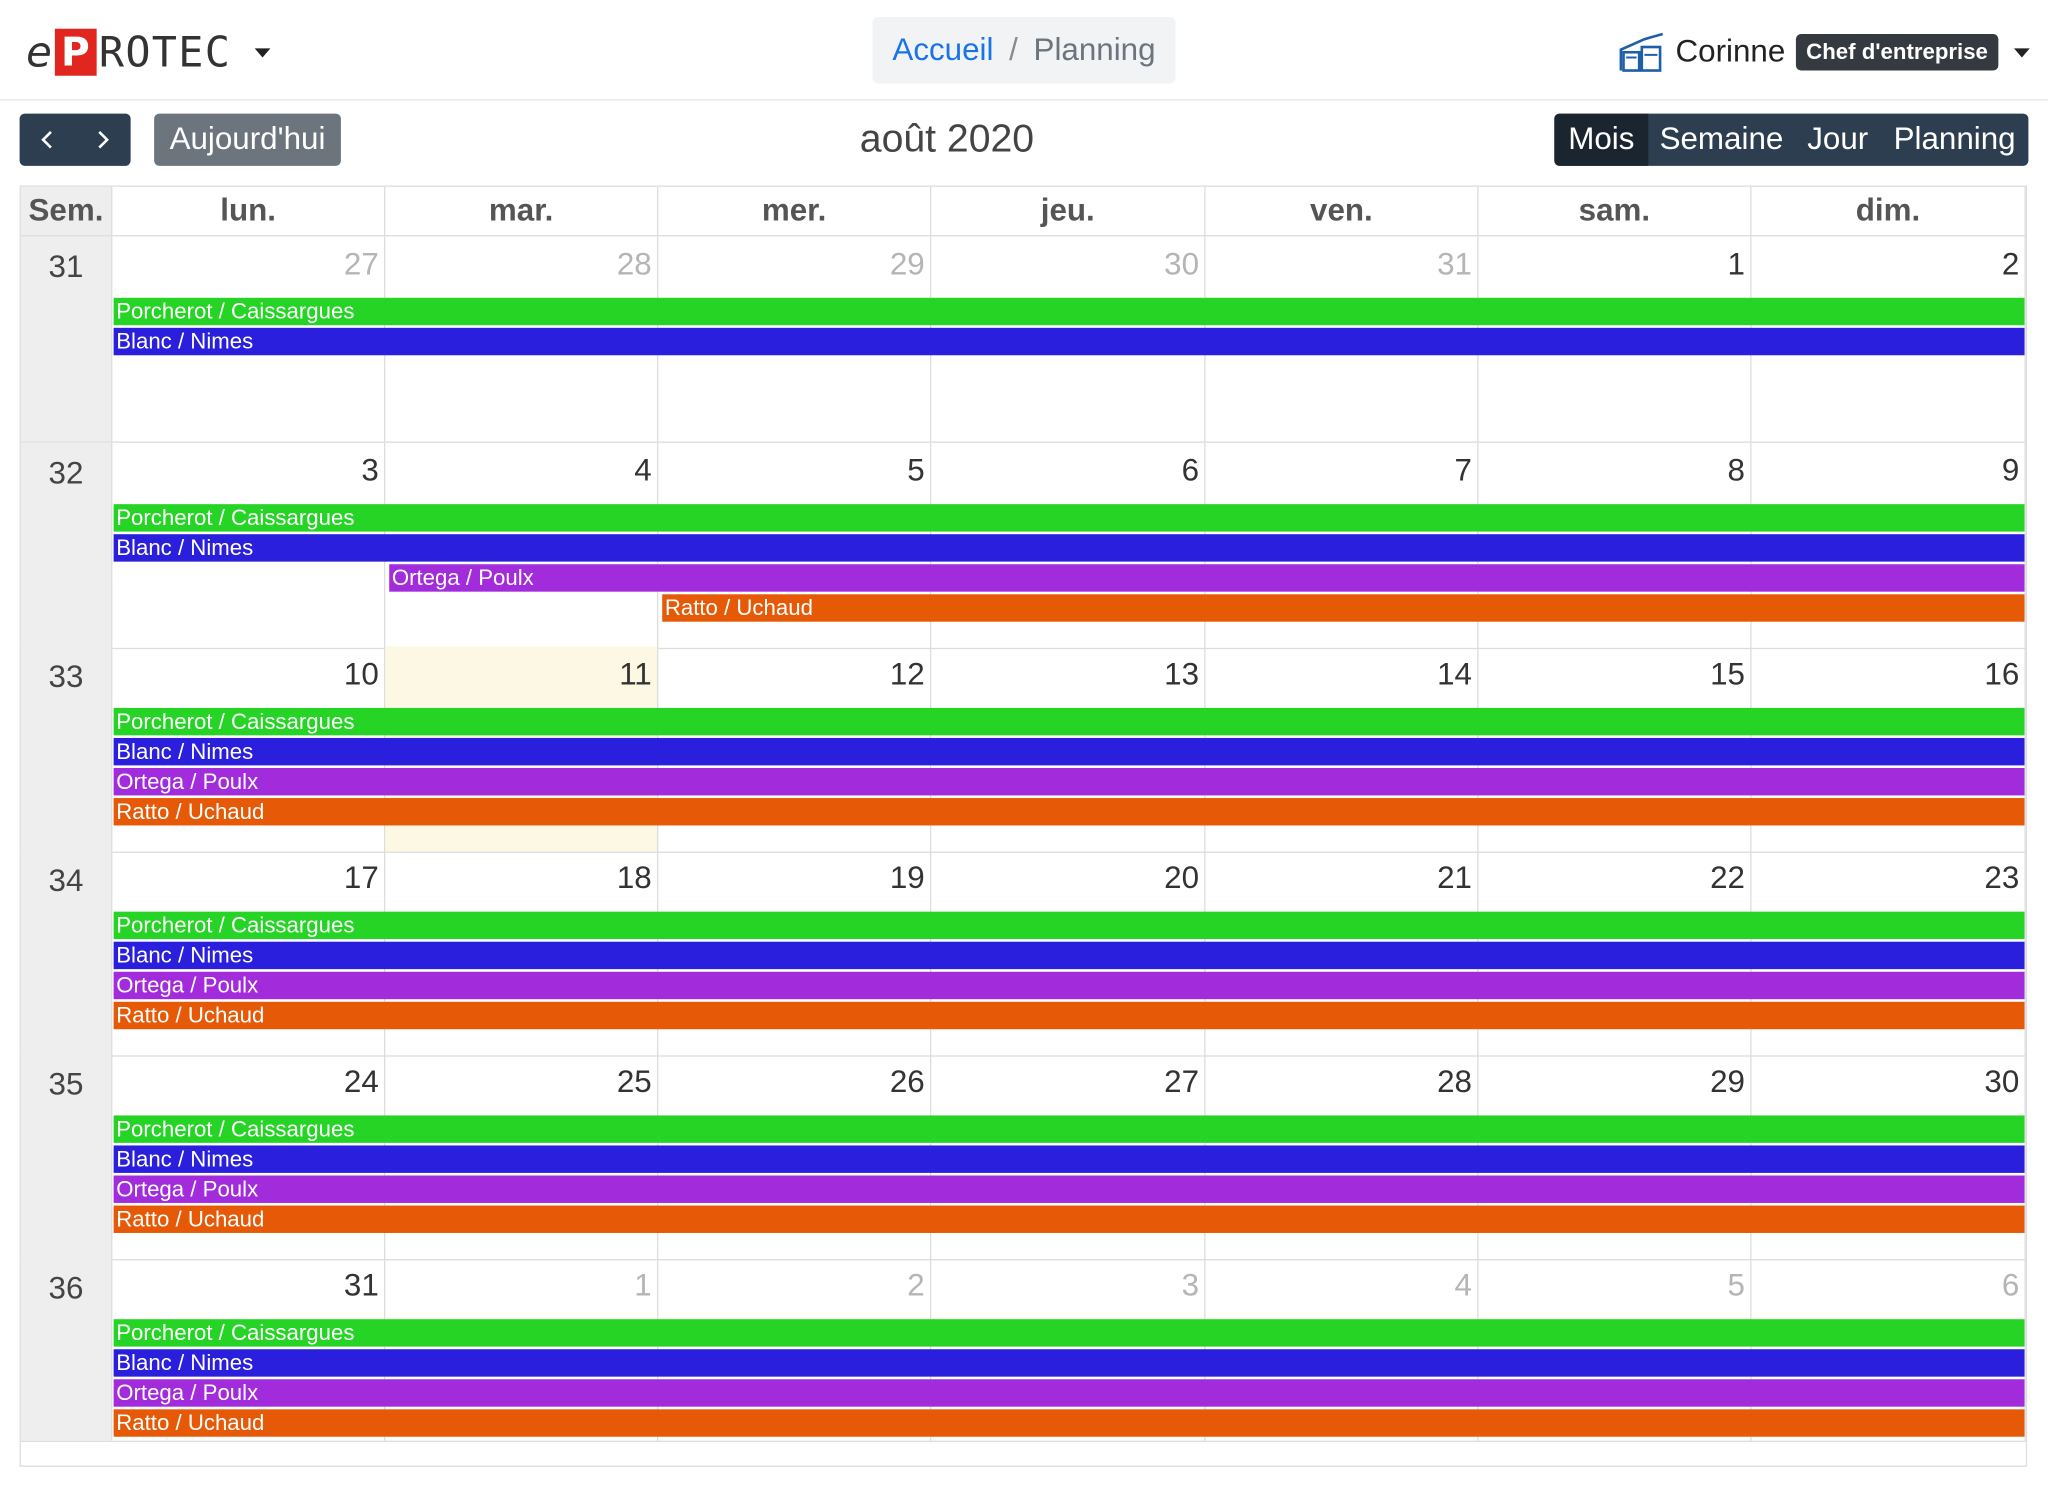 Image resolution: width=2048 pixels, height=1496 pixels. I want to click on day-number: 8, so click(1736, 471).